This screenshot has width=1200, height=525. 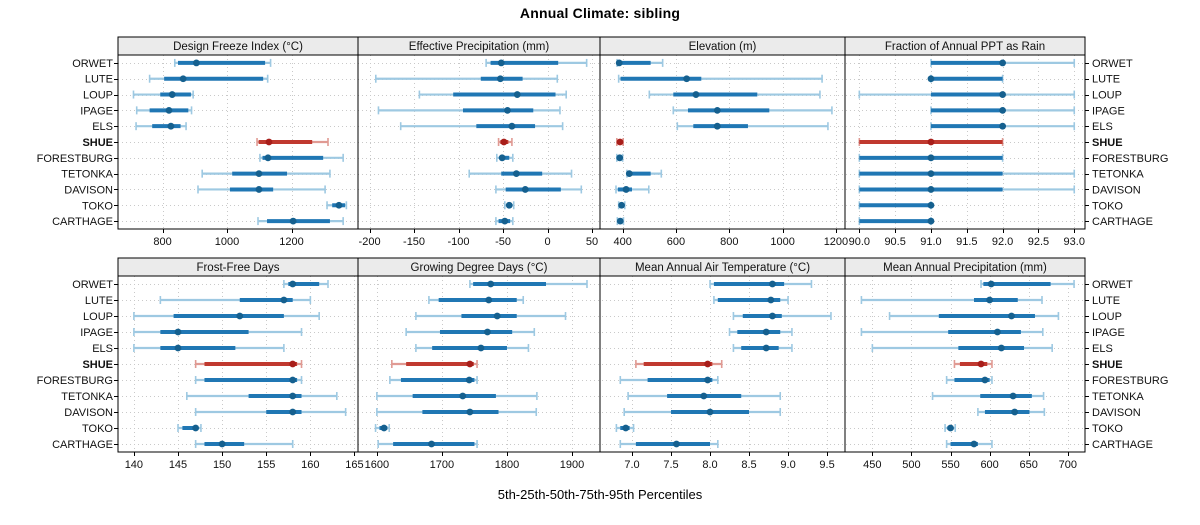 I want to click on axis-tick-label: 1200, so click(x=291, y=242).